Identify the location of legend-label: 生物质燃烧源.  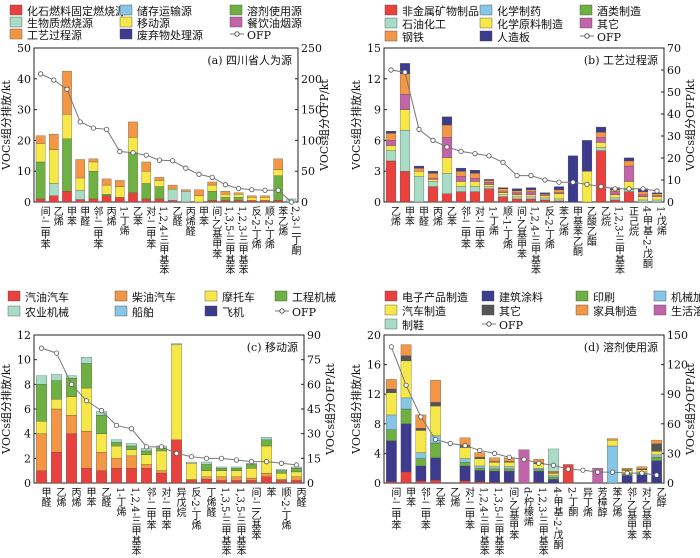
(60, 23).